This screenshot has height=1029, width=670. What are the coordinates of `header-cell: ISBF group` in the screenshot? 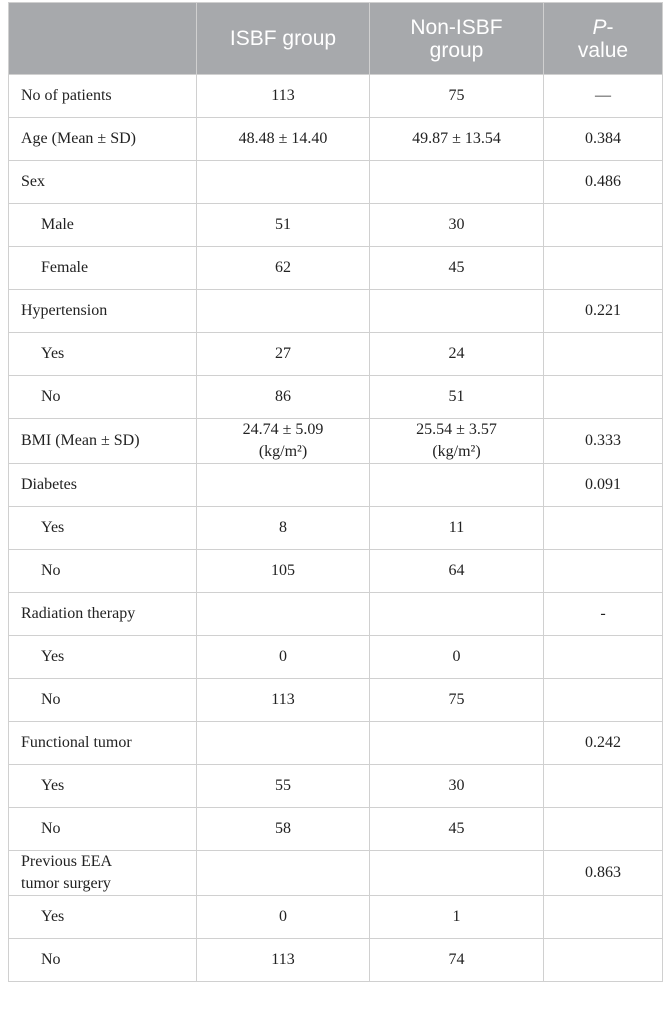 It's located at (283, 38).